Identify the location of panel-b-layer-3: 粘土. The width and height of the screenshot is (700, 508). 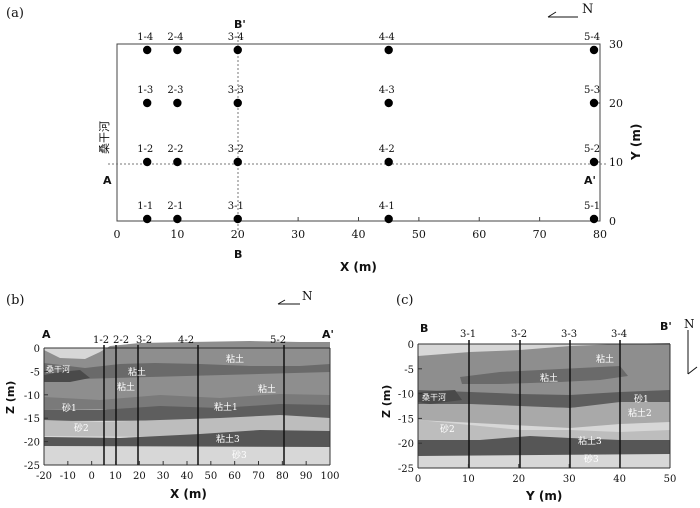
(267, 389).